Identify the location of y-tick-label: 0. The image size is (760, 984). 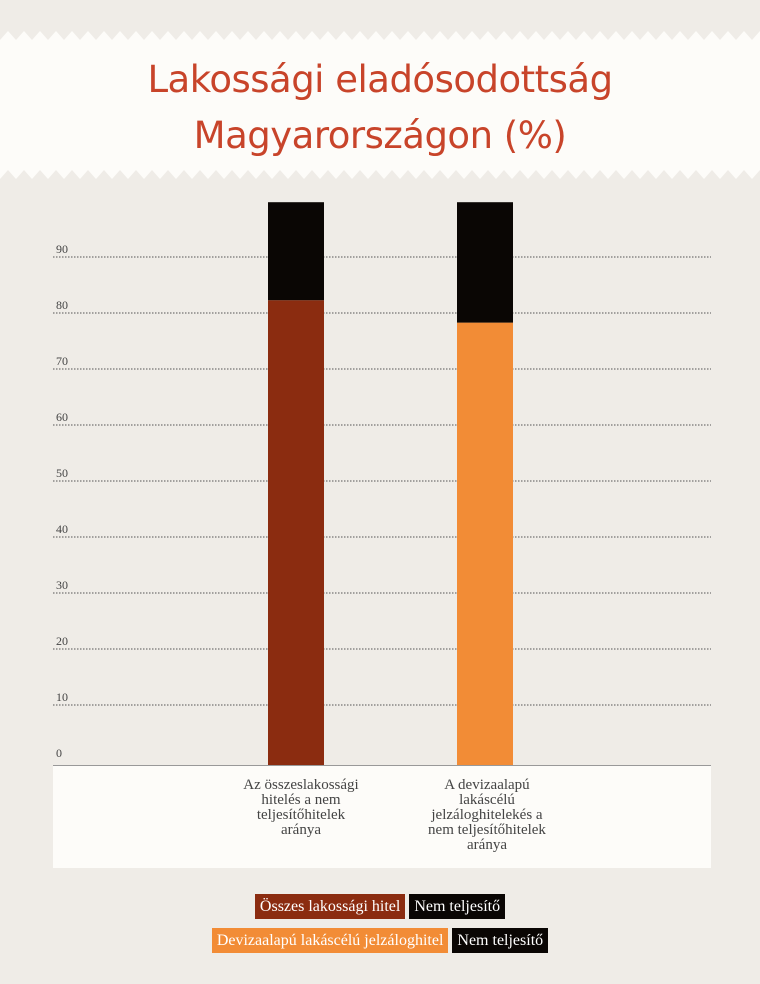
(59, 753).